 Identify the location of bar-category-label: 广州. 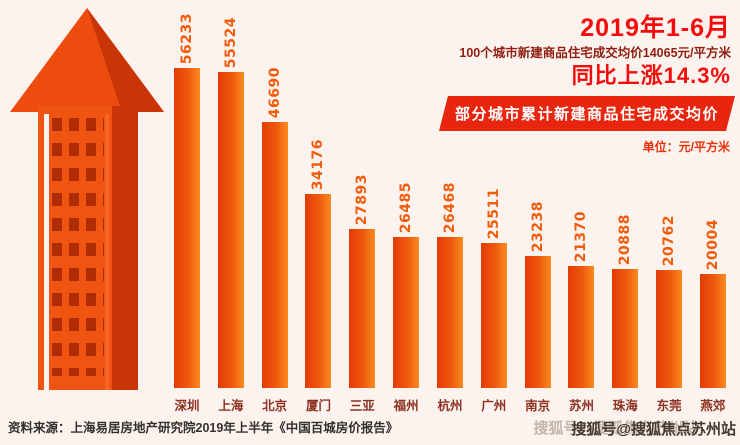
(494, 406).